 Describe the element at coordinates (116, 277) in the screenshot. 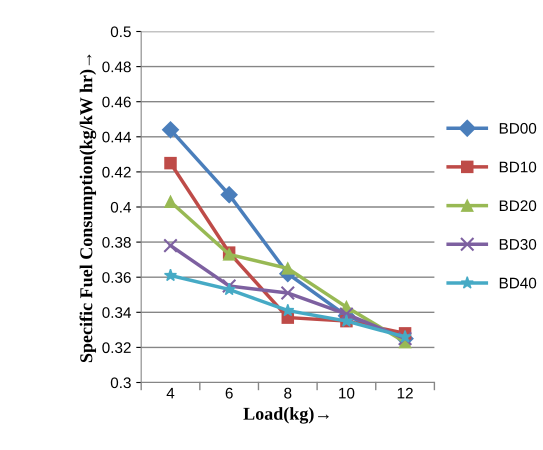

I see `y-tick-label: 0.36` at that location.